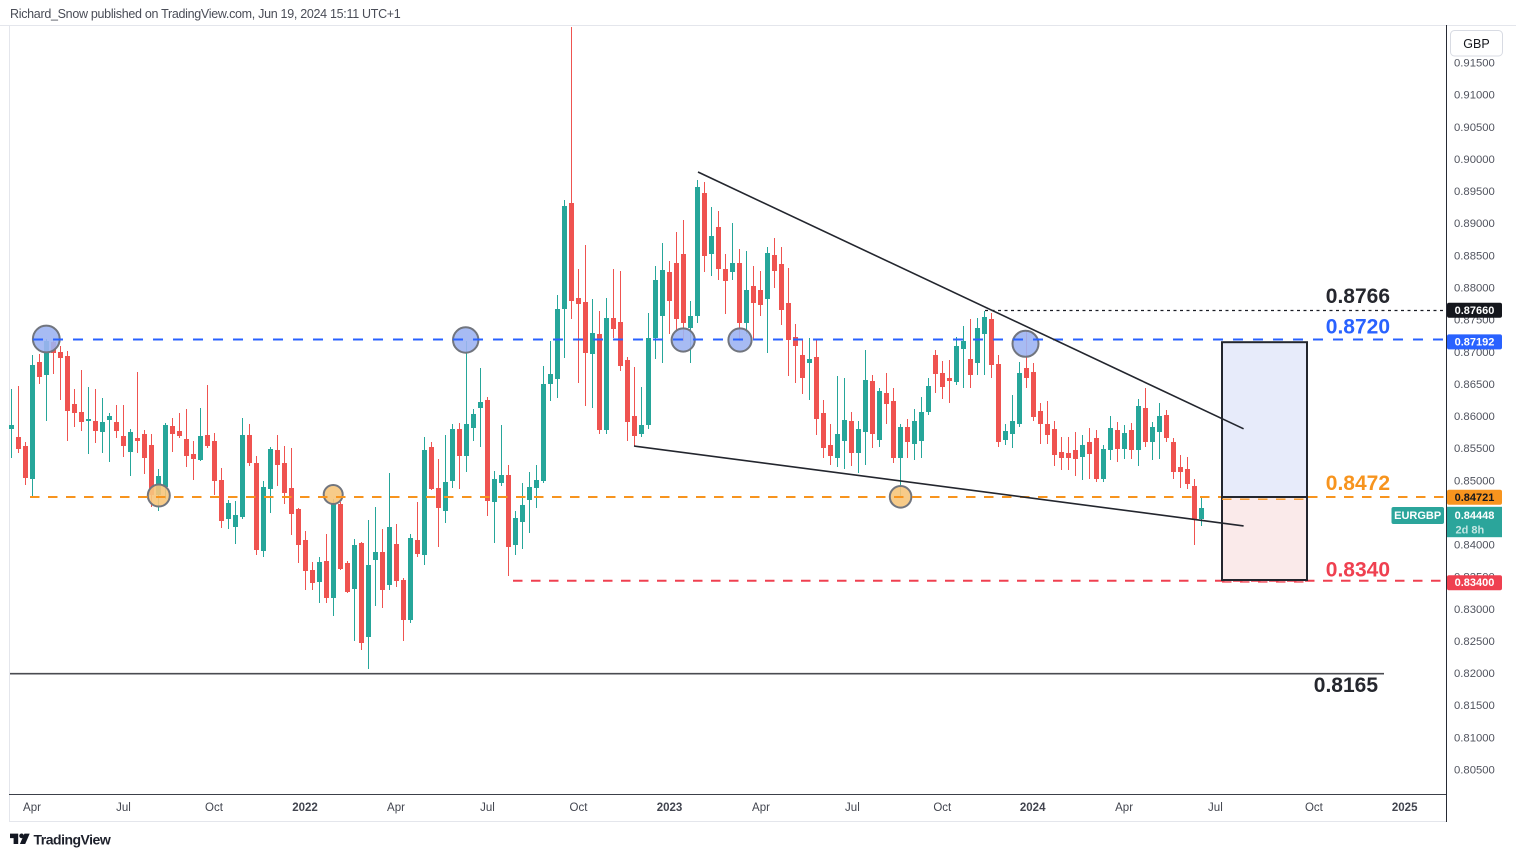  Describe the element at coordinates (1474, 770) in the screenshot. I see `svg-text: 0.80500` at that location.